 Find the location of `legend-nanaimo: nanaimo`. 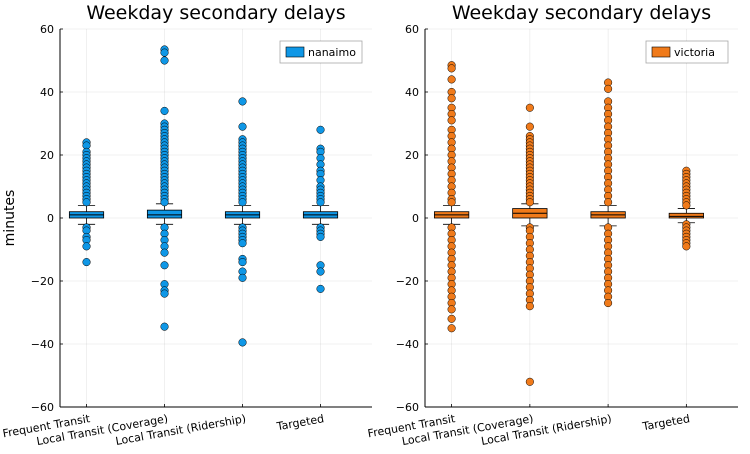

legend-nanaimo: nanaimo is located at coordinates (321, 52).